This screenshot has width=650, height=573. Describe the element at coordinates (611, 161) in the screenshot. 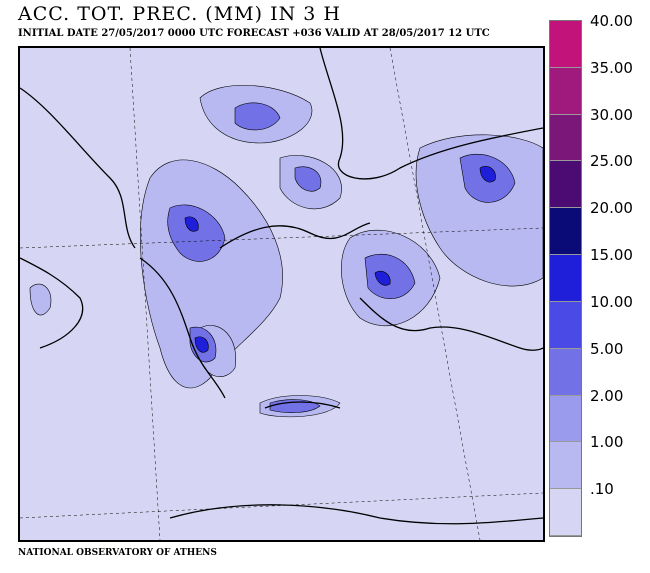

I see `legend-label: 25.00` at that location.